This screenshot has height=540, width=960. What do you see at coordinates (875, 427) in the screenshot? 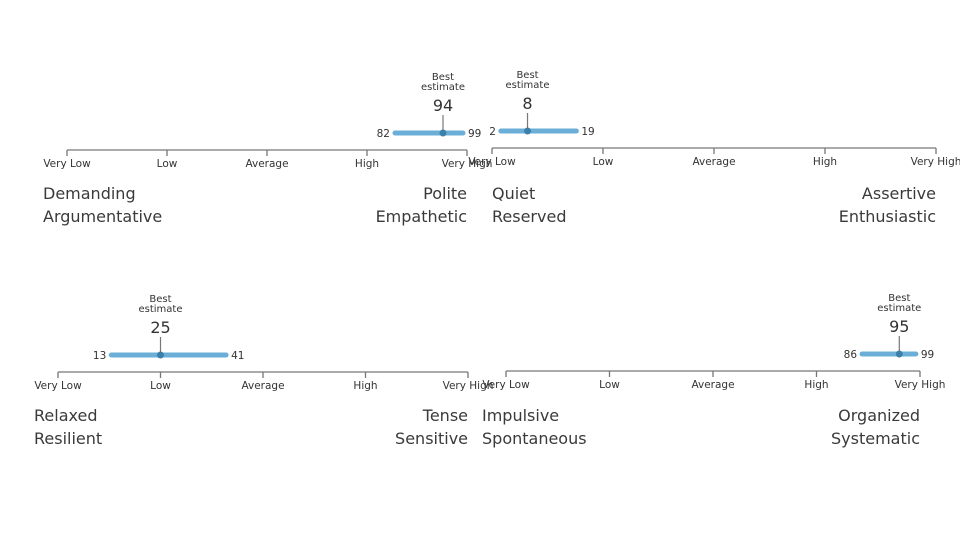
I see `high-end-traits: Organized Systematic` at bounding box center [875, 427].